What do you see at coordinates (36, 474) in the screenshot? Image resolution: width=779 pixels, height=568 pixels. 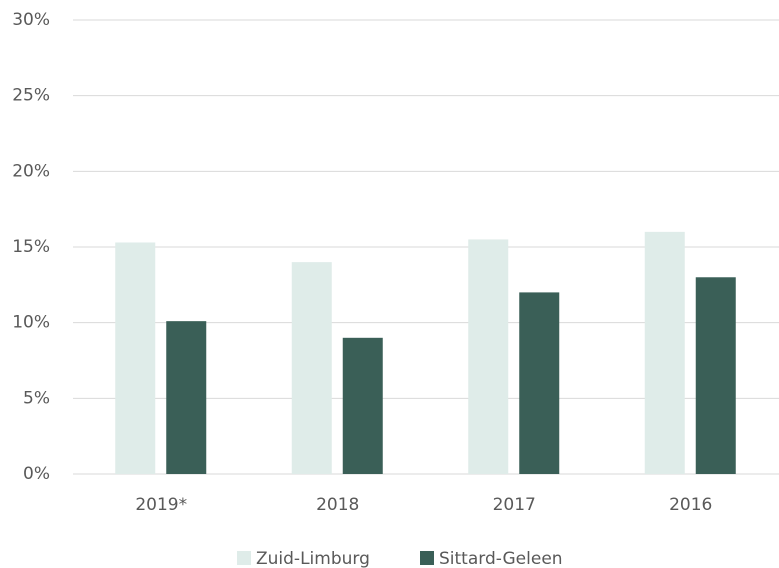 I see `y-tick-label: 0%` at bounding box center [36, 474].